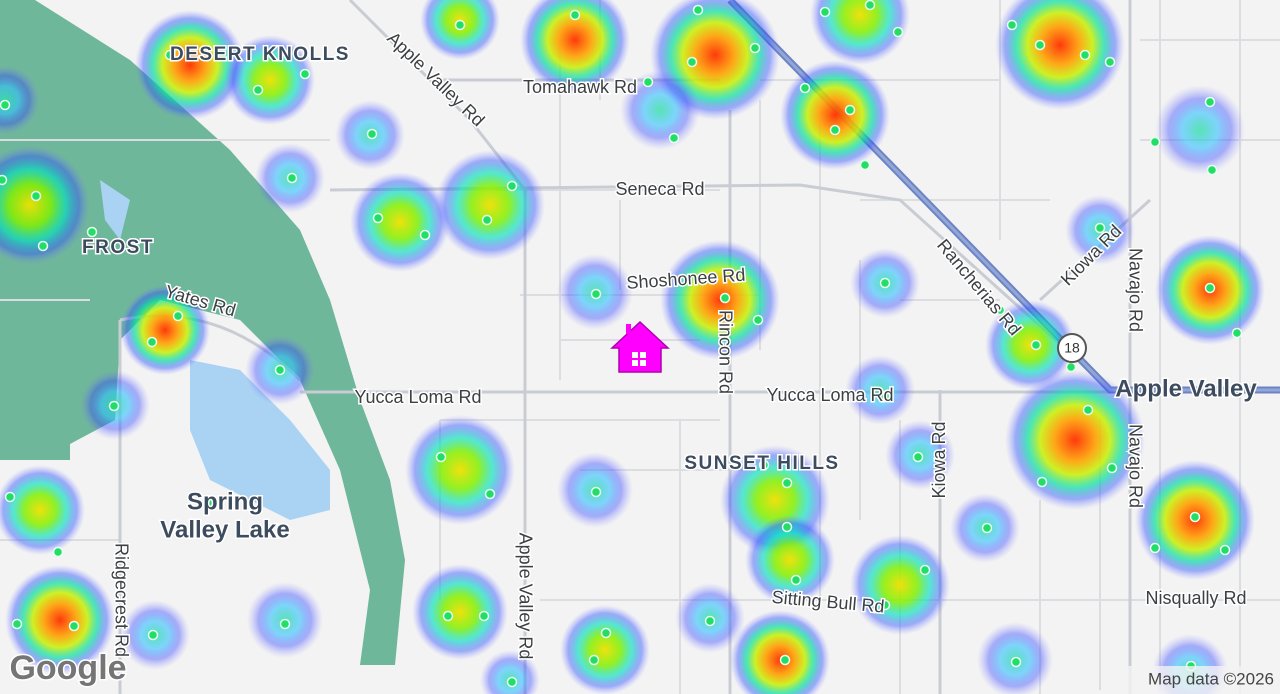 This screenshot has width=1280, height=694. What do you see at coordinates (260, 54) in the screenshot?
I see `area-label: DESERT KNOLLS` at bounding box center [260, 54].